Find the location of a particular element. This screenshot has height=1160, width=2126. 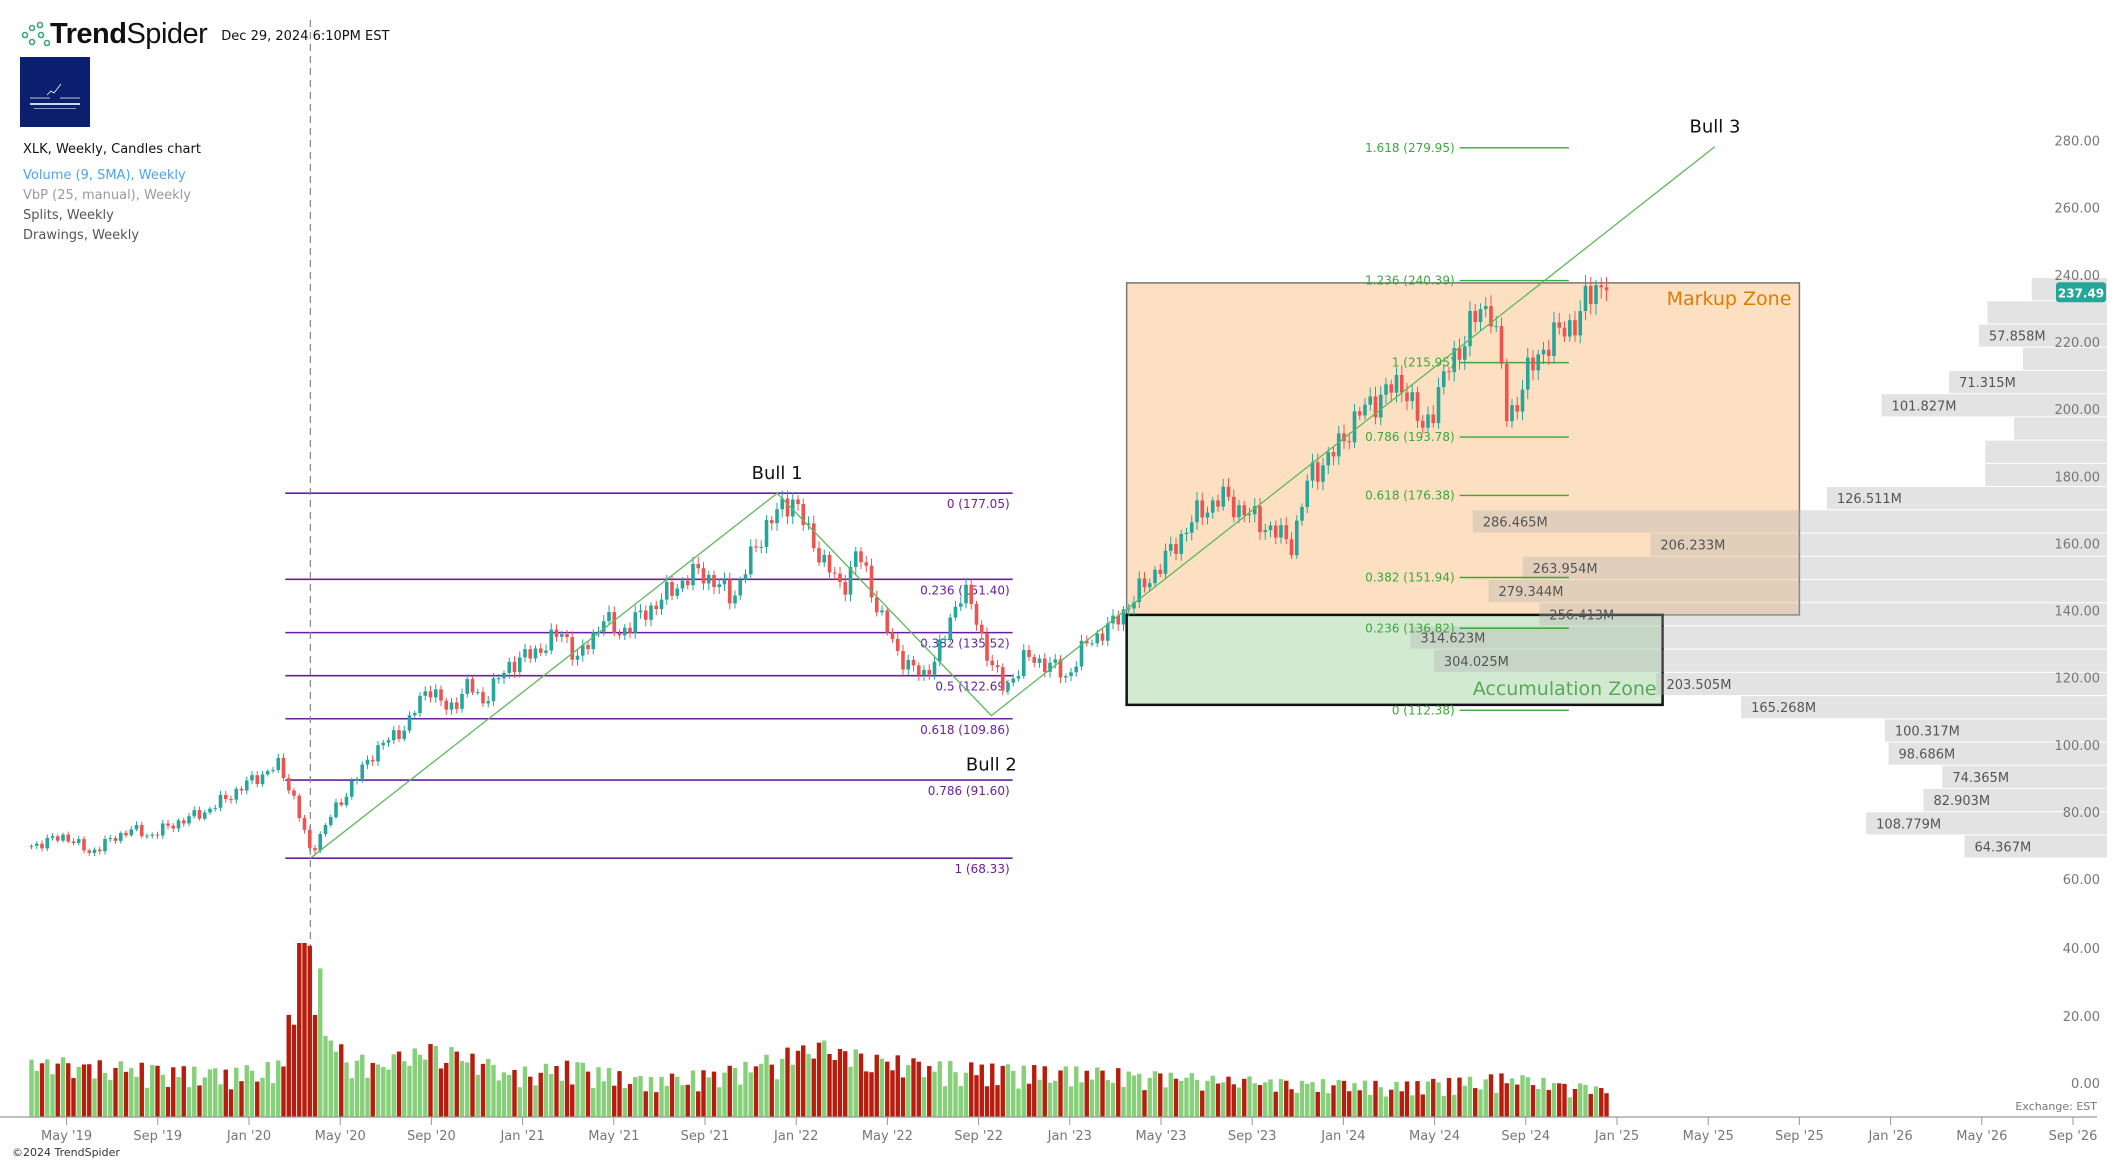

legend-drawings: Drawings, Weekly is located at coordinates (81, 235).